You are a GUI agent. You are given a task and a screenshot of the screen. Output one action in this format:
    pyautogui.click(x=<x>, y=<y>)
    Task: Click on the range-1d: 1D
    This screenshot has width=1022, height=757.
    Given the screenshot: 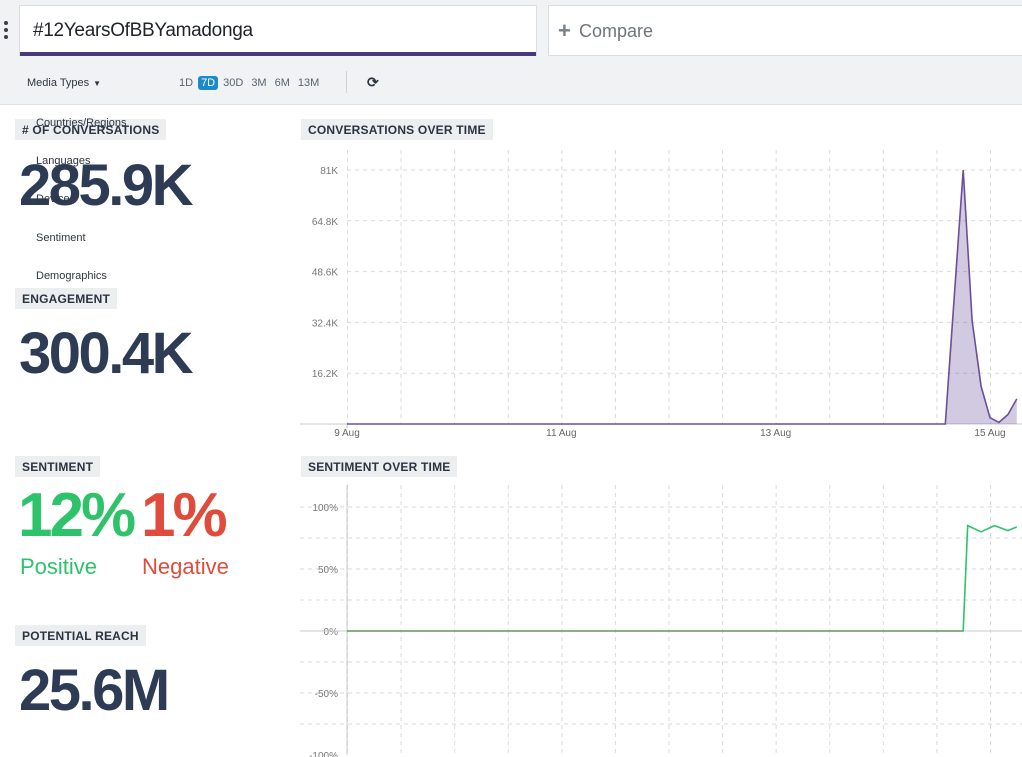 What is the action you would take?
    pyautogui.click(x=186, y=83)
    